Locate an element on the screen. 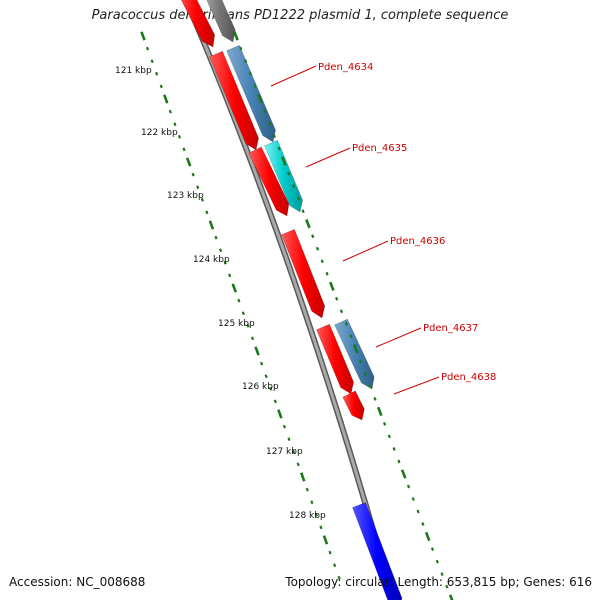 This screenshot has height=600, width=600. accession-text: Accession: NC_008688 is located at coordinates (77, 582).